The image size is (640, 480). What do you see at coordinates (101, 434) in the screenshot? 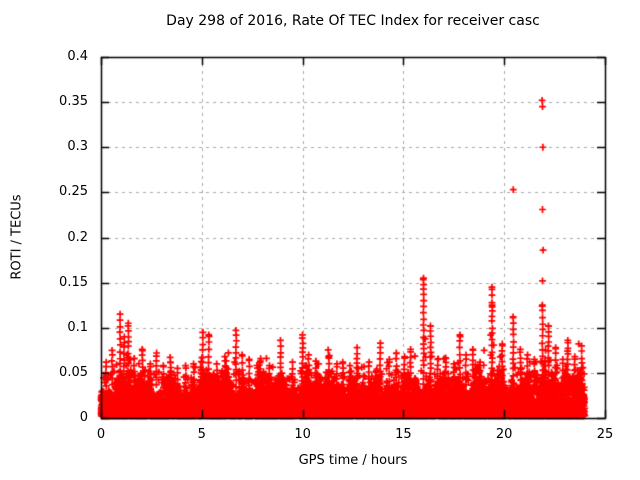
I see `x-tick-label: 0` at bounding box center [101, 434].